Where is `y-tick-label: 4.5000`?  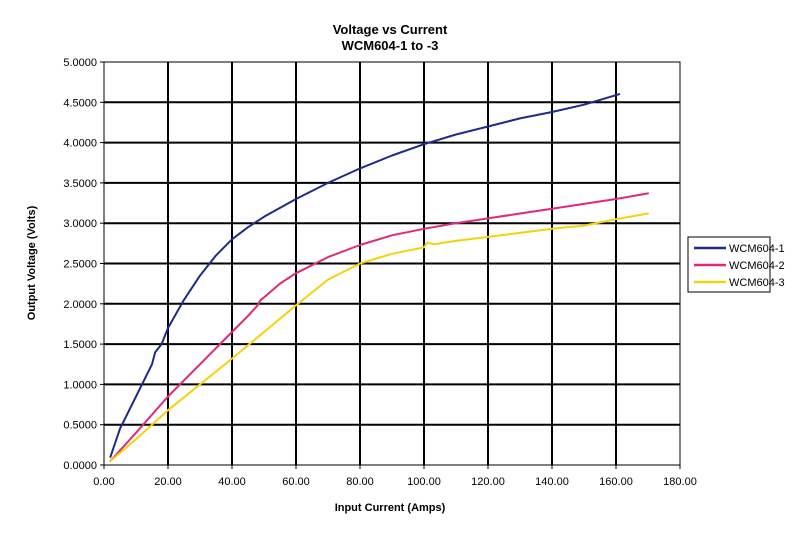
y-tick-label: 4.5000 is located at coordinates (80, 103).